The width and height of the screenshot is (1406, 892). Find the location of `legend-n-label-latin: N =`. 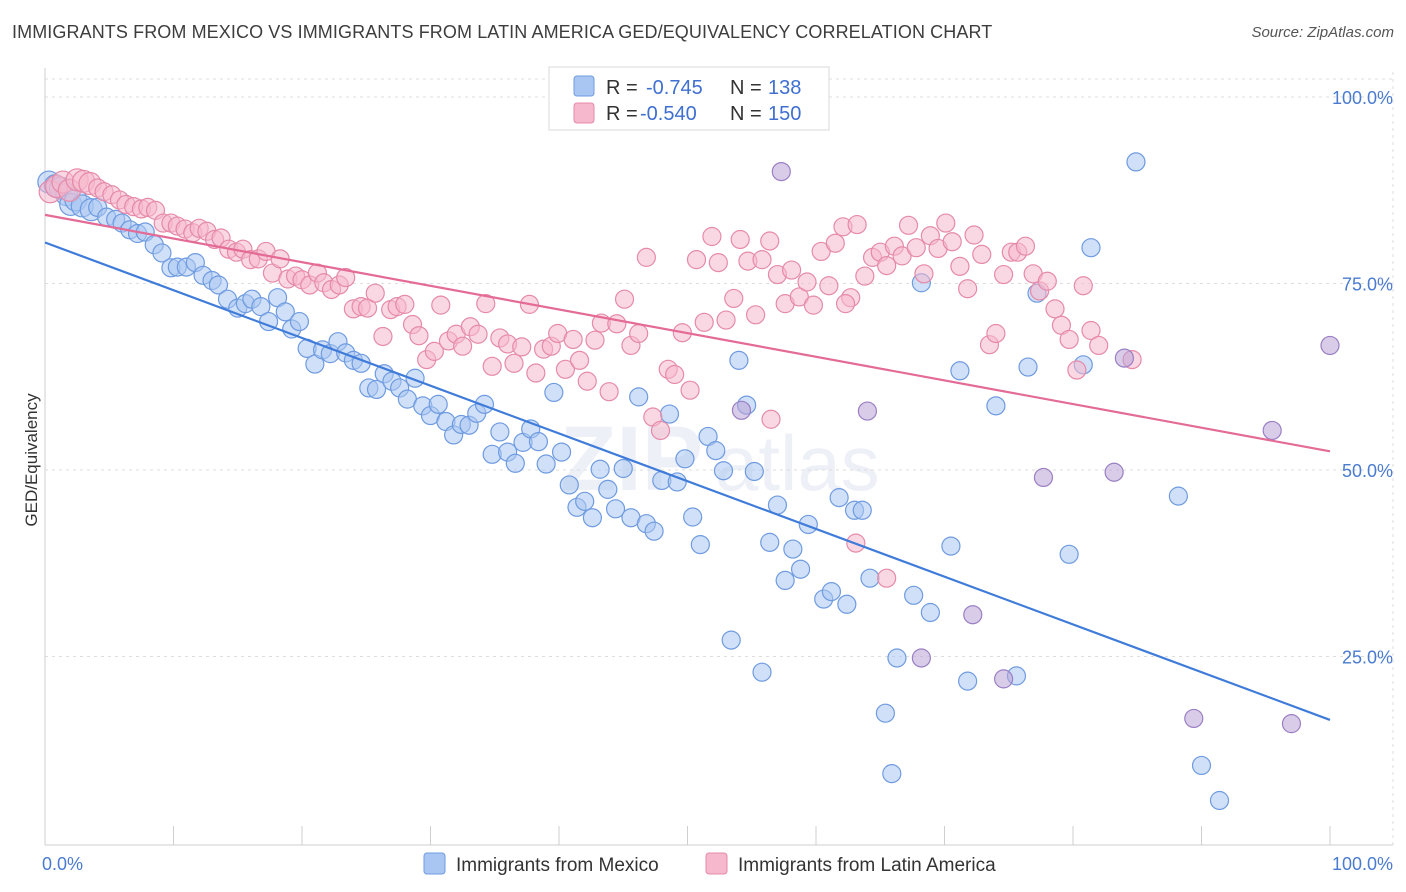

legend-n-label-latin: N = is located at coordinates (746, 114).